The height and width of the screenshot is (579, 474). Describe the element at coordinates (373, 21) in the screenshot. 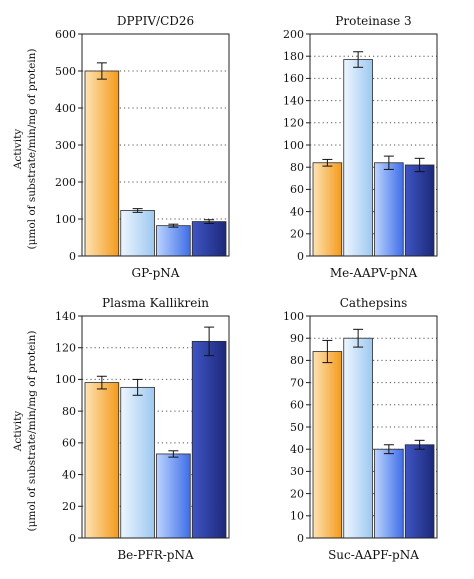

I see `chart-title: Proteinase 3` at that location.